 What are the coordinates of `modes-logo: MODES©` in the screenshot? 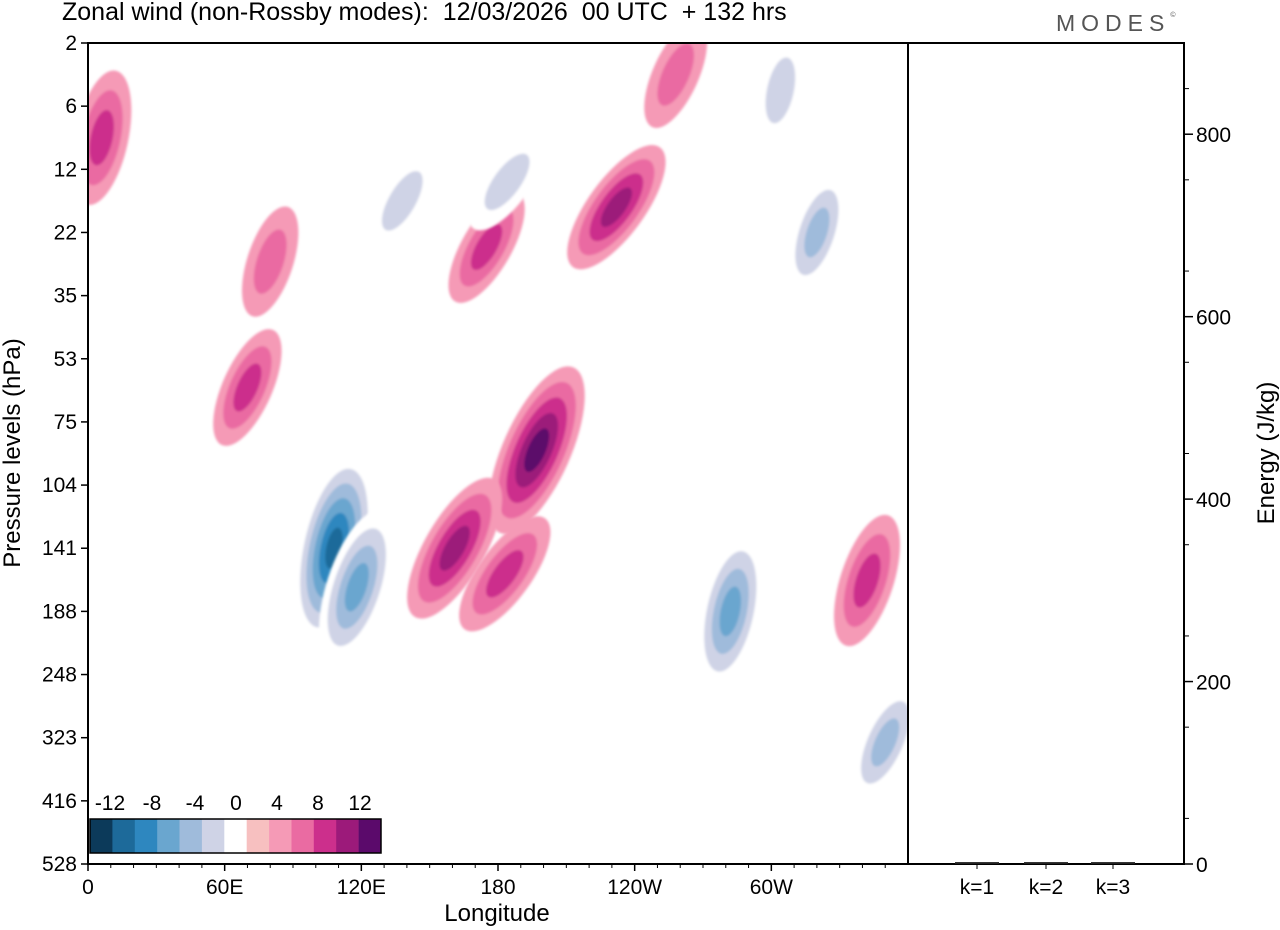 It's located at (1116, 23).